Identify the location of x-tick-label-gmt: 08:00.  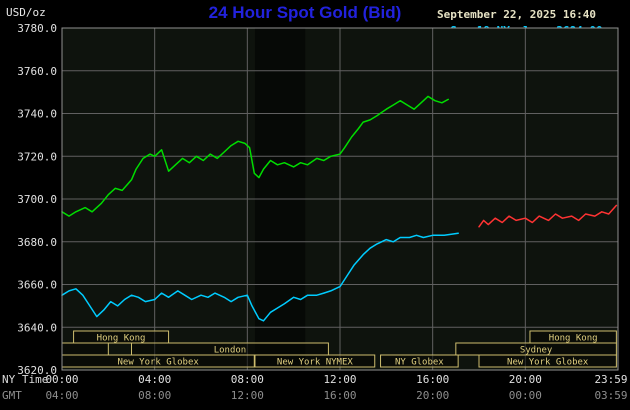
(154, 395).